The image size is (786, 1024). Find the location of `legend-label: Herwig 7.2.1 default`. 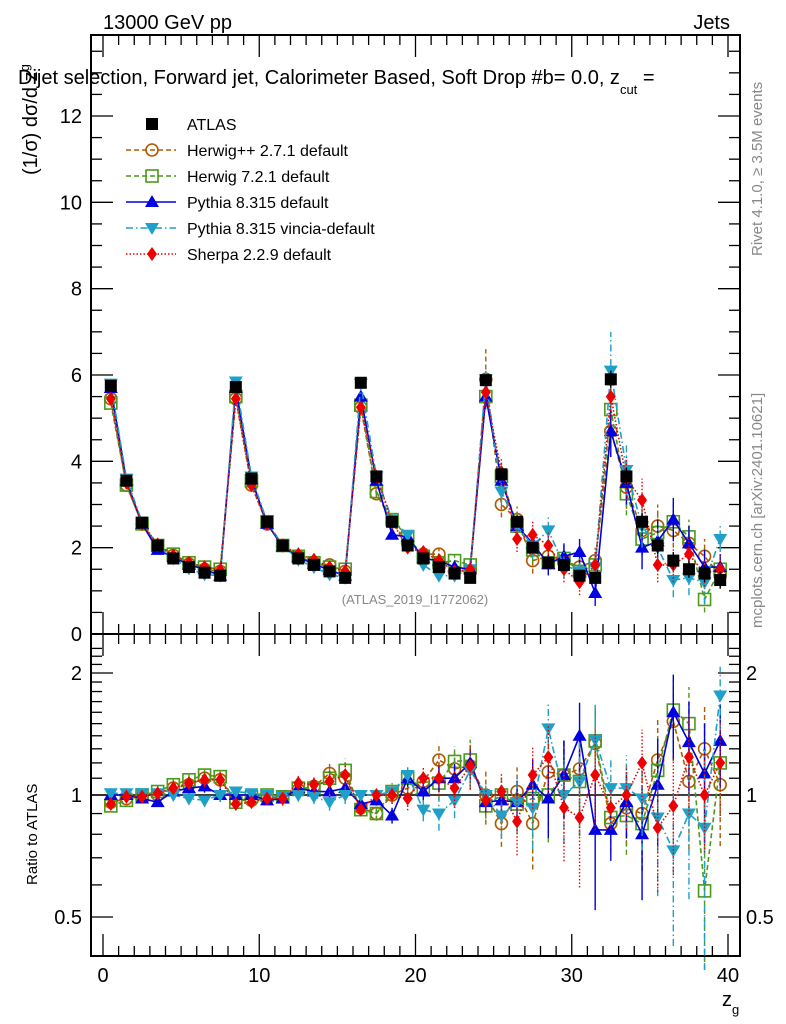

legend-label: Herwig 7.2.1 default is located at coordinates (258, 177).